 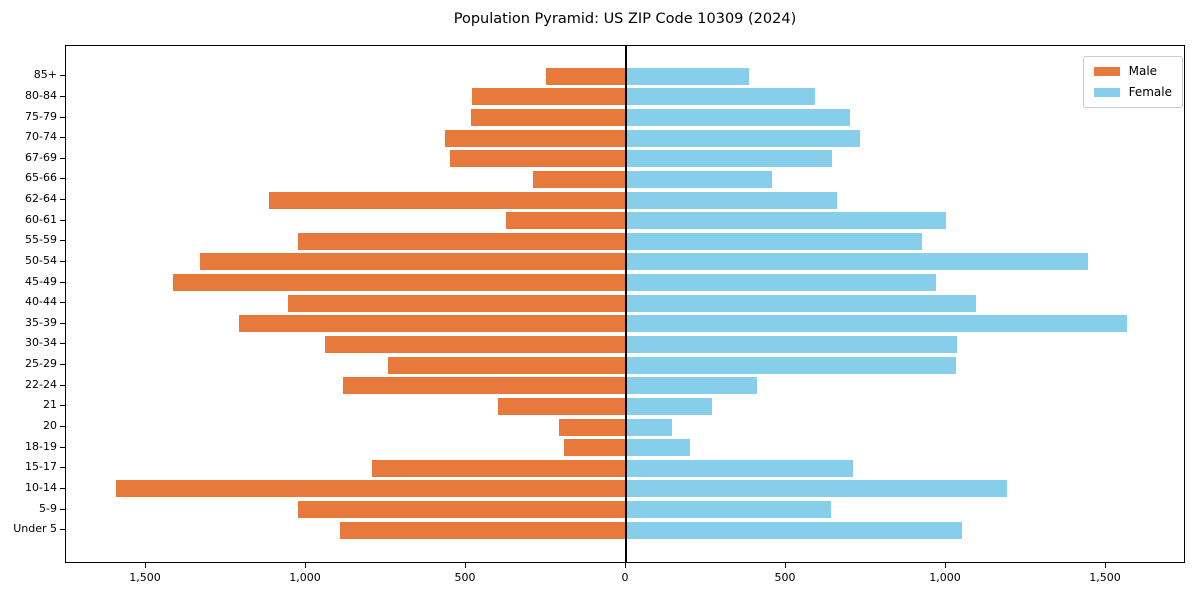 What do you see at coordinates (41, 446) in the screenshot?
I see `y-label-18-19: 18-19` at bounding box center [41, 446].